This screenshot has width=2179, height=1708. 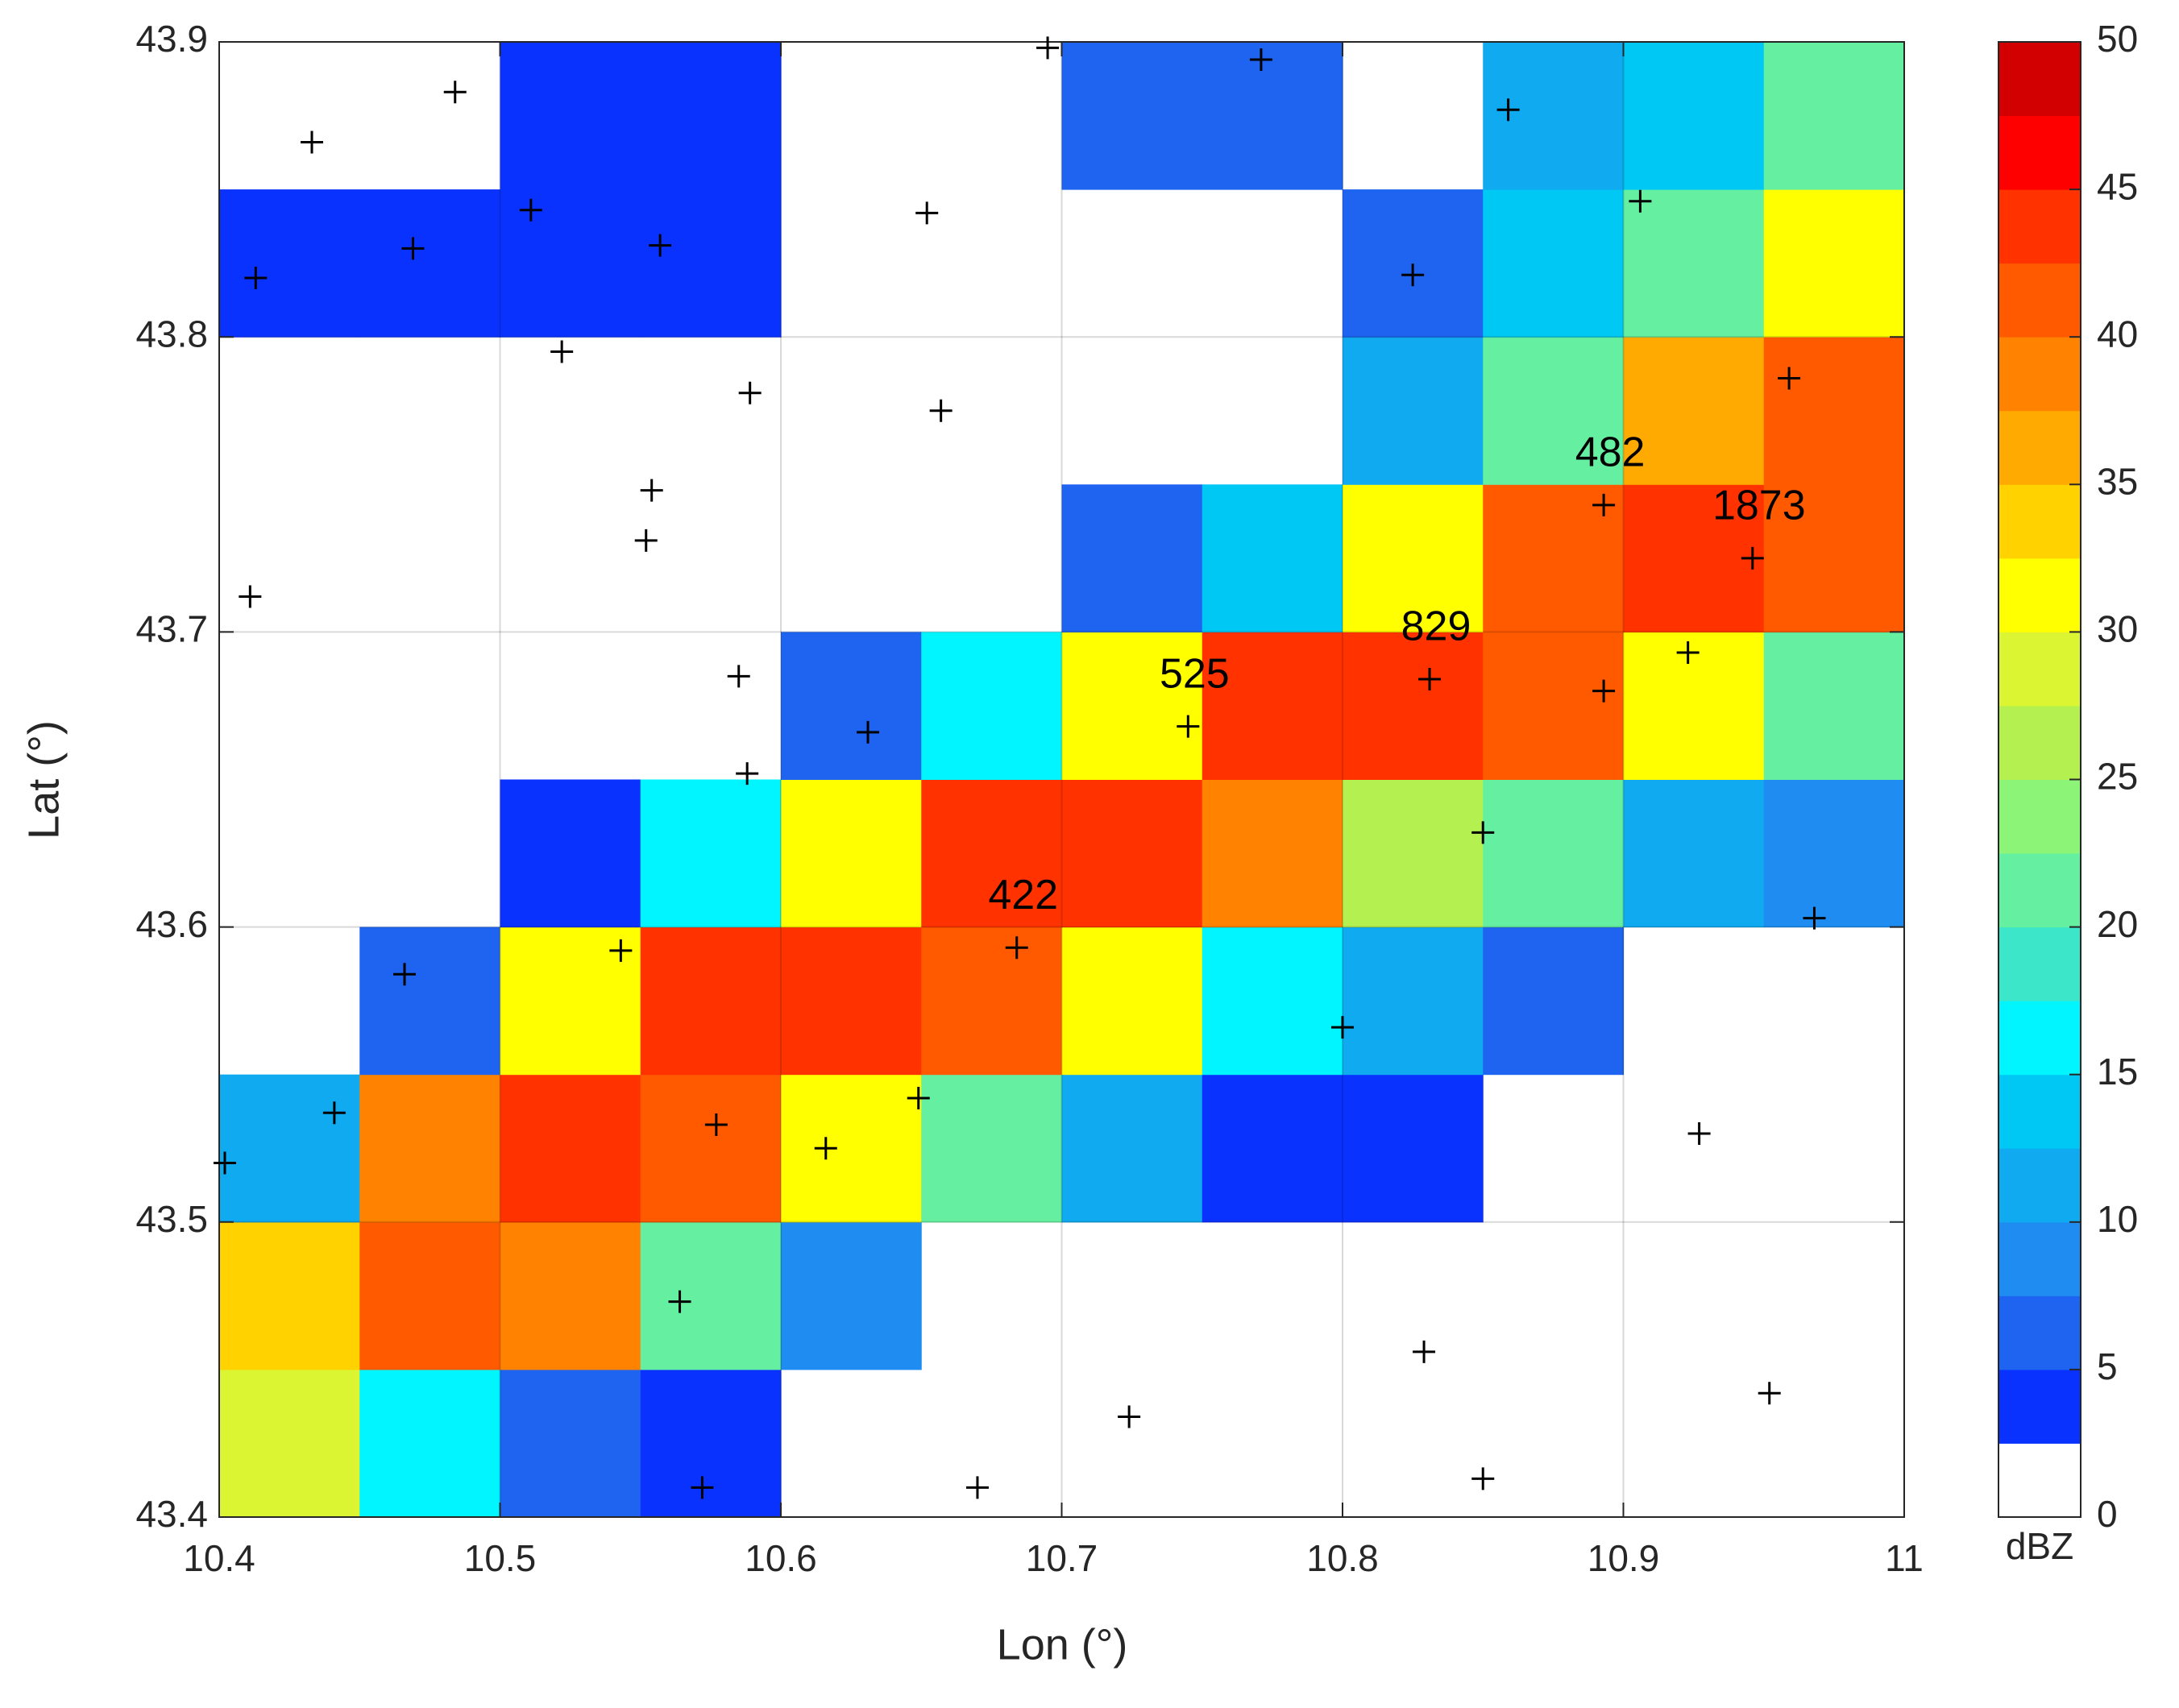 What do you see at coordinates (1023, 895) in the screenshot?
I see `station-label: 422` at bounding box center [1023, 895].